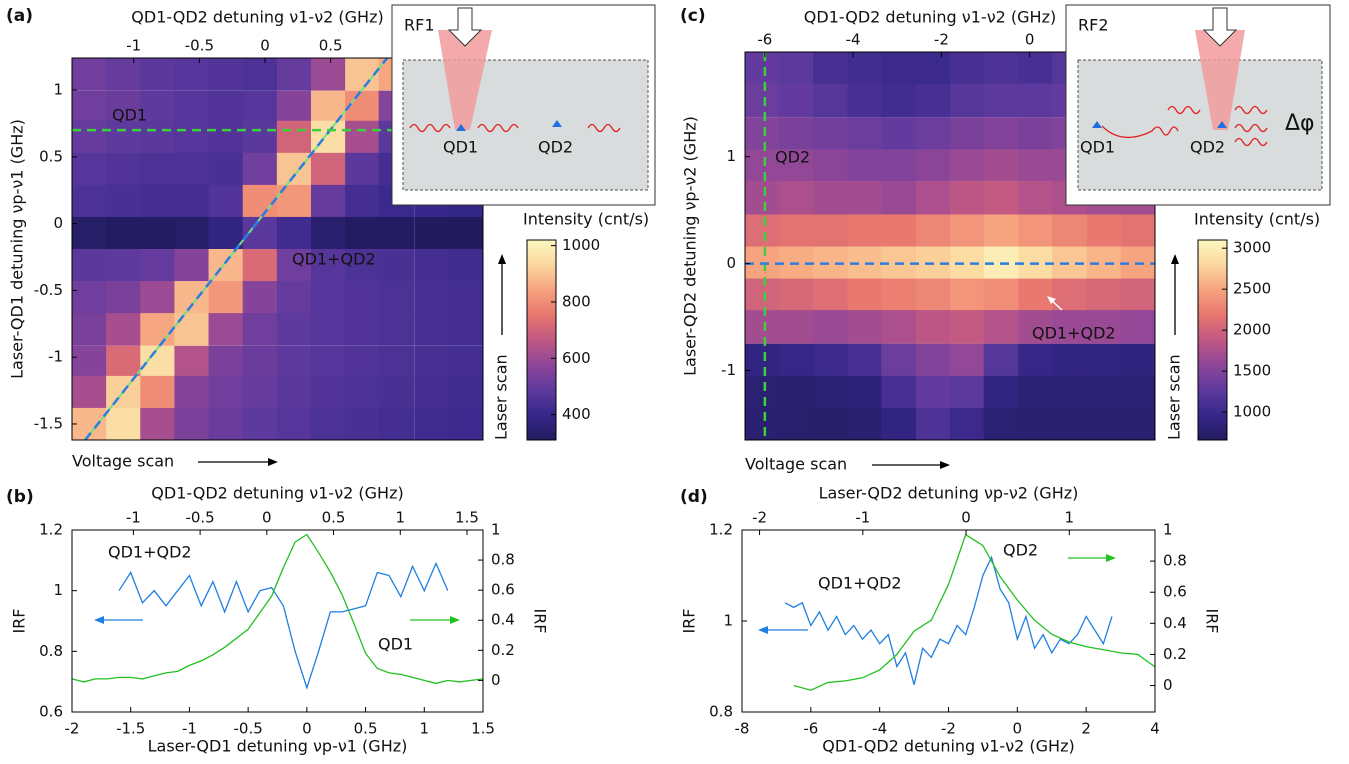  Describe the element at coordinates (860, 583) in the screenshot. I see `series-name: QD1+QD2` at that location.